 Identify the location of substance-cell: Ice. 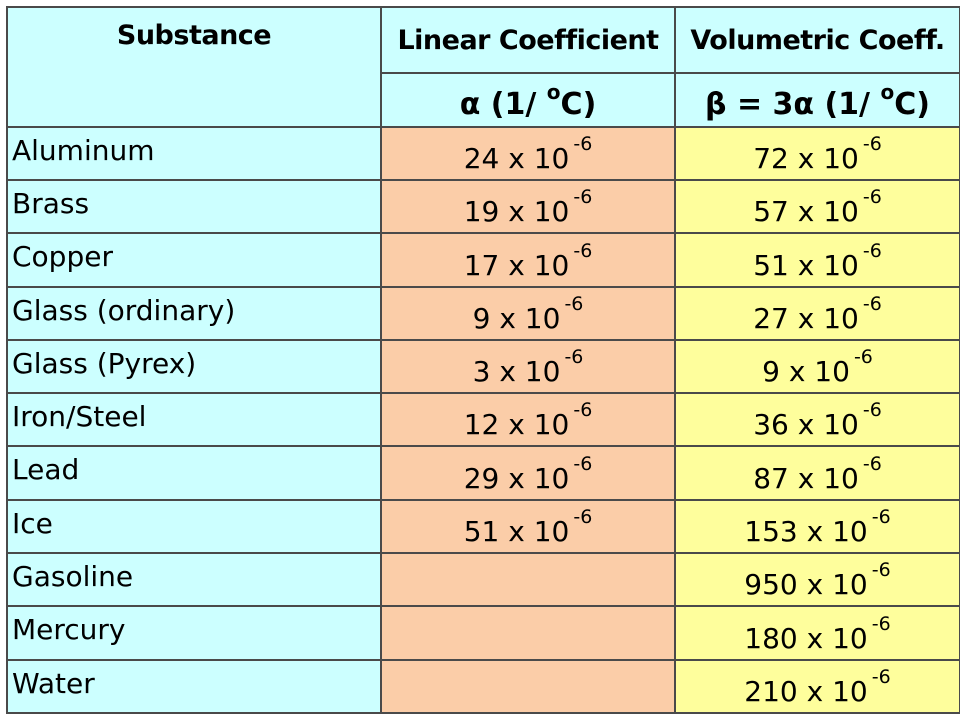
(194, 526).